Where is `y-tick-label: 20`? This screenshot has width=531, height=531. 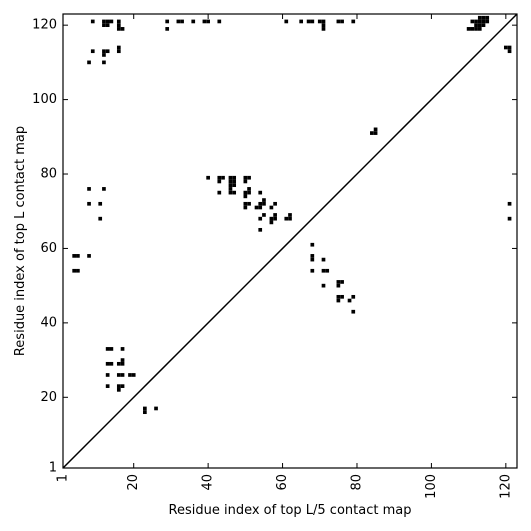
y-tick-label: 20 is located at coordinates (48, 397).